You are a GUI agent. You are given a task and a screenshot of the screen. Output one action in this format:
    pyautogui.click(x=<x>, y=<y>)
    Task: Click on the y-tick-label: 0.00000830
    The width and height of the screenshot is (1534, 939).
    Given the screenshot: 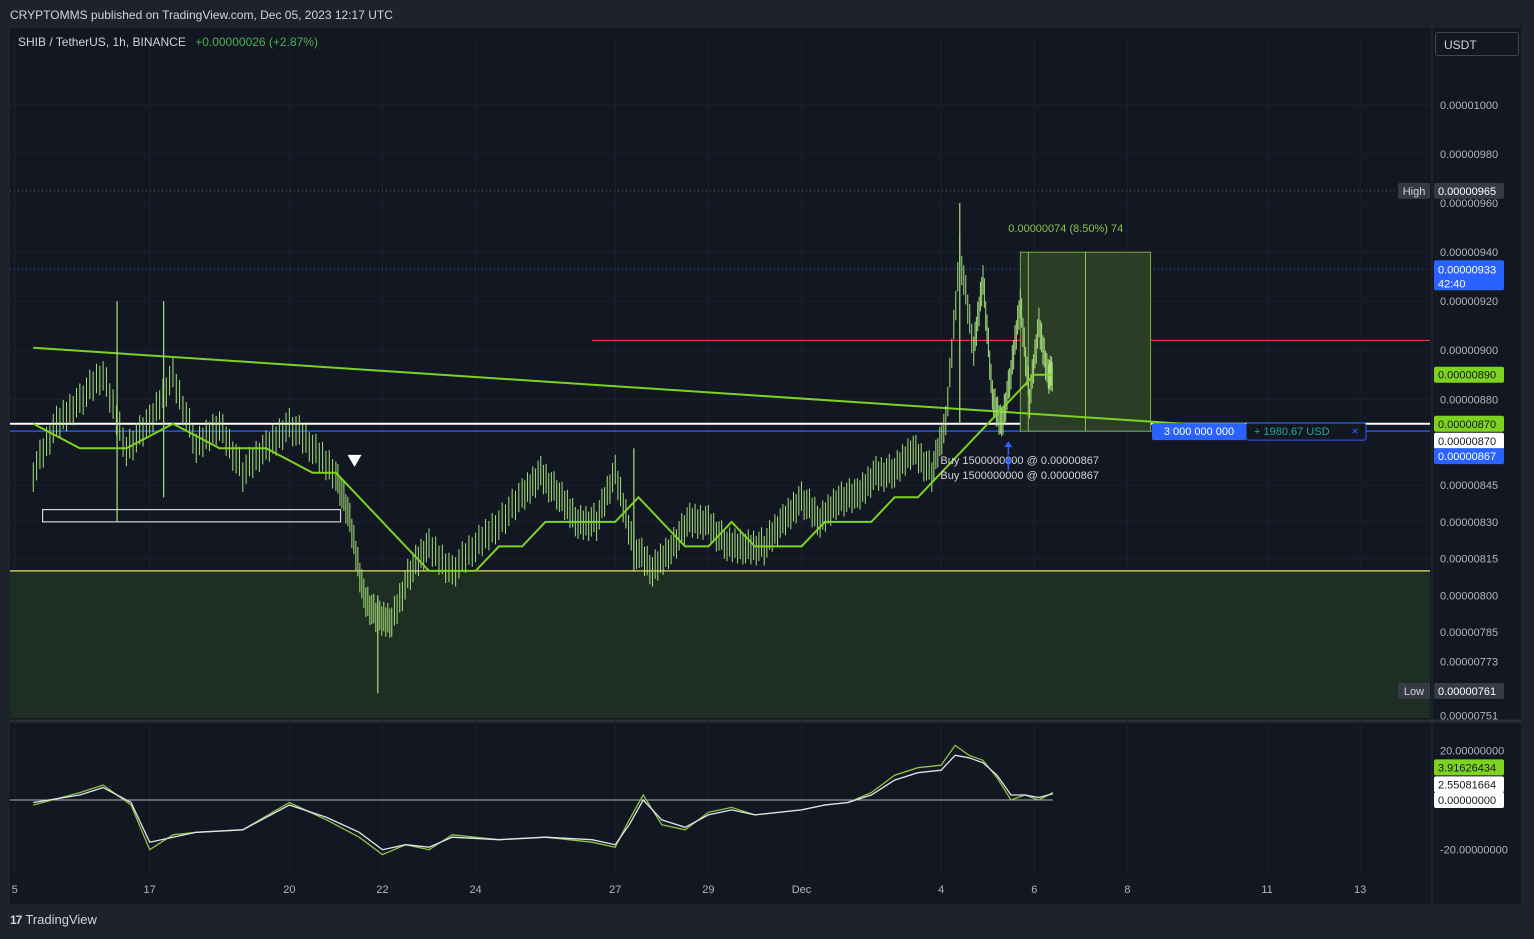 What is the action you would take?
    pyautogui.click(x=1469, y=523)
    